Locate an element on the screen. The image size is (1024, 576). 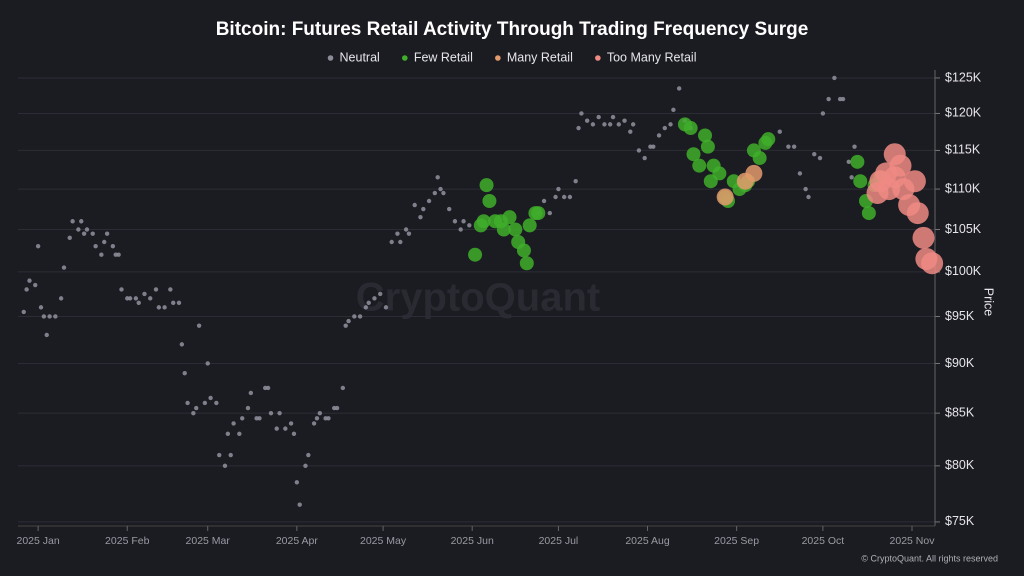
x-tick-label: 2025 Jan is located at coordinates (38, 541).